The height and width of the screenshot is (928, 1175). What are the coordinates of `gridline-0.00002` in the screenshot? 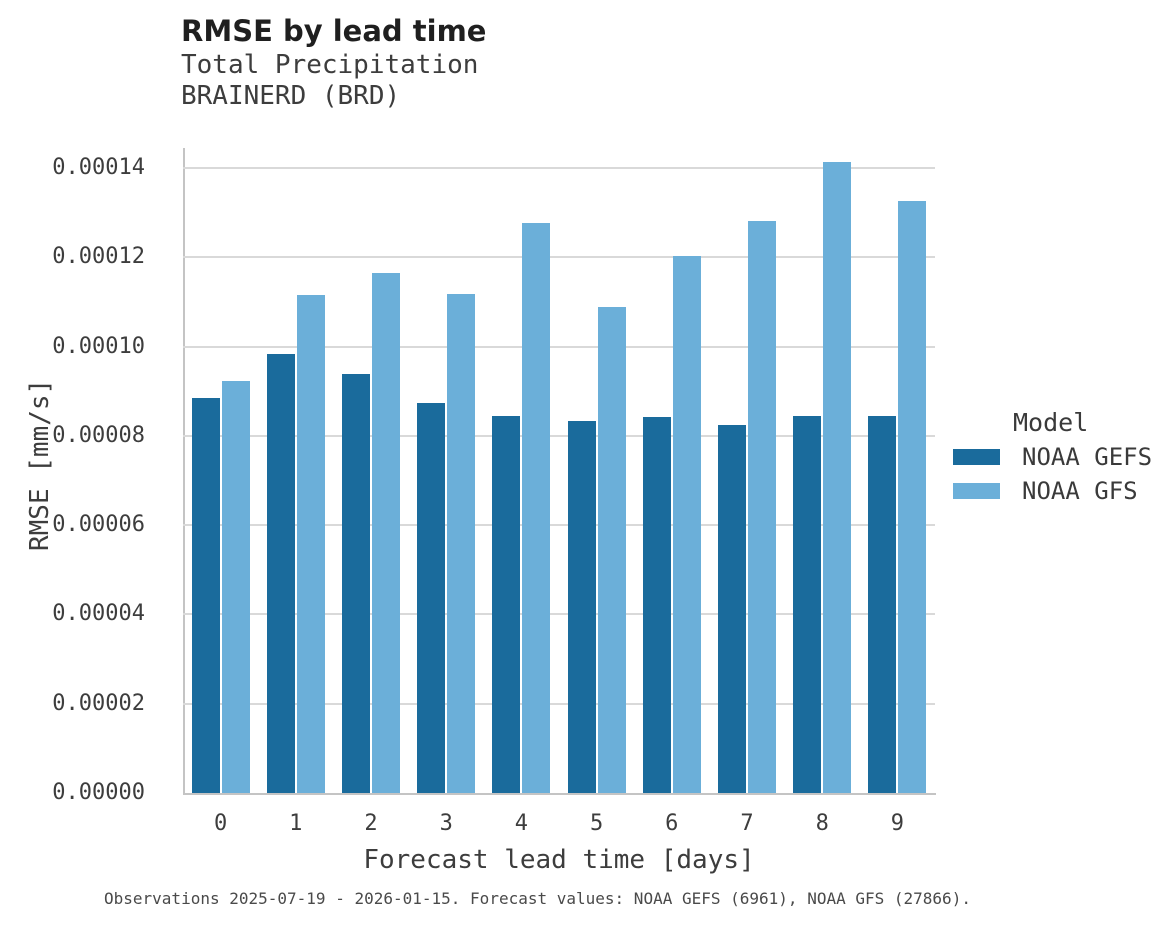 It's located at (559, 703).